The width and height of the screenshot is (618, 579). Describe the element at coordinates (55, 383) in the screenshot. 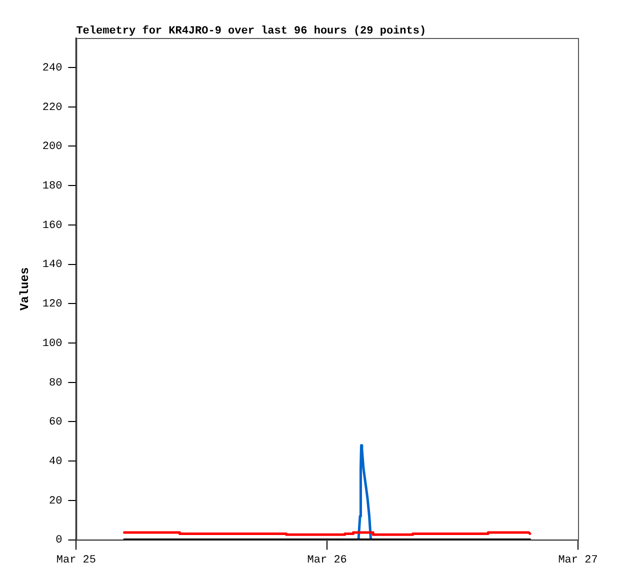

I see `y-tick-label: 80` at that location.